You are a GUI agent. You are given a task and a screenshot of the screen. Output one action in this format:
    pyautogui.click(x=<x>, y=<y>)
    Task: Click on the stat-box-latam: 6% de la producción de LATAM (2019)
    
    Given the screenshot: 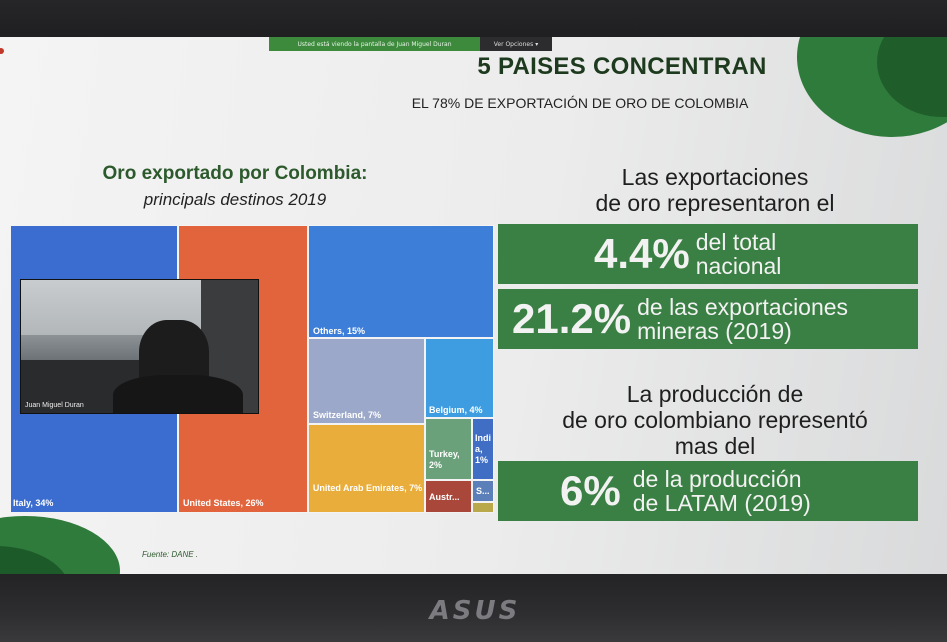 What is the action you would take?
    pyautogui.click(x=708, y=491)
    